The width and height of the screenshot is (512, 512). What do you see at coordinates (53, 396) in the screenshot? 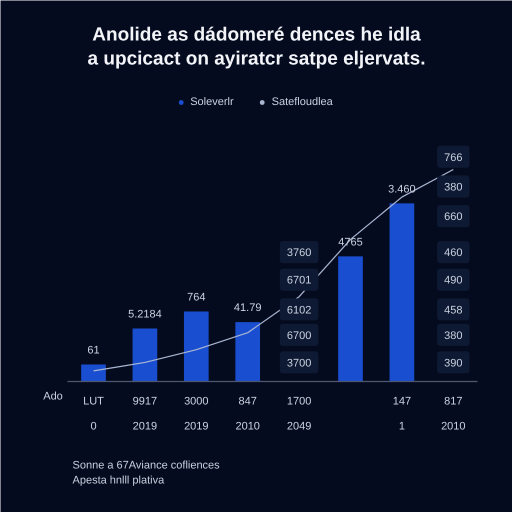
I see `x-axis-title: Ado` at bounding box center [53, 396].